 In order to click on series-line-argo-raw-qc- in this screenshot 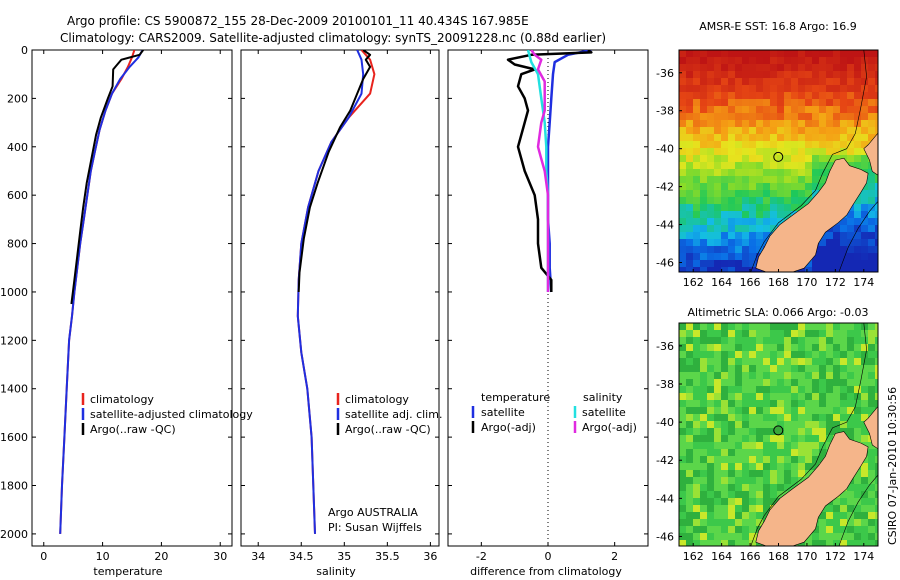, I will do `click(334, 171)`.